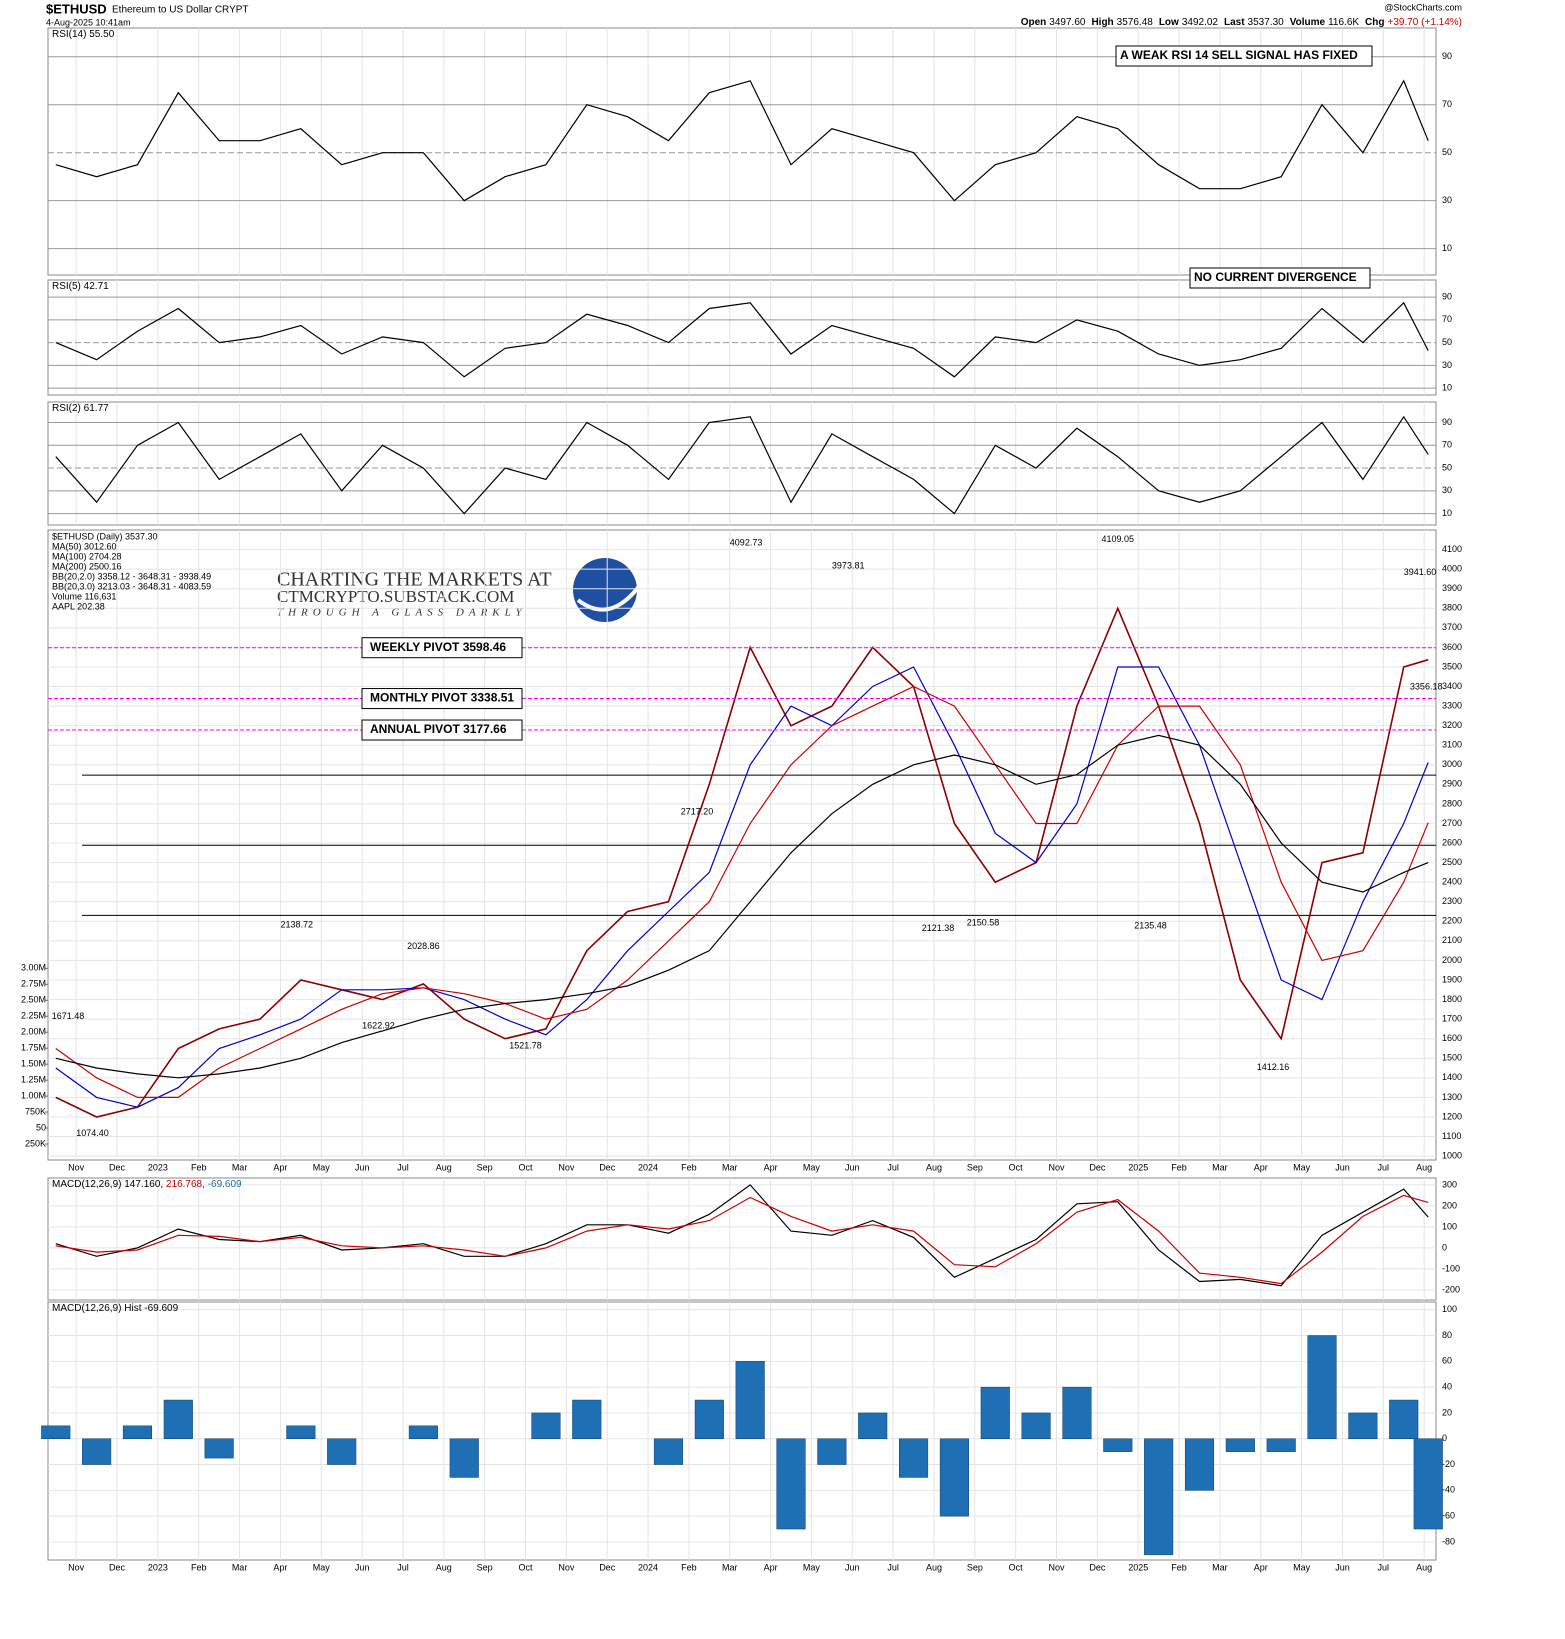 This screenshot has width=1565, height=1639. What do you see at coordinates (1452, 608) in the screenshot?
I see `y-tick-label: 3800` at bounding box center [1452, 608].